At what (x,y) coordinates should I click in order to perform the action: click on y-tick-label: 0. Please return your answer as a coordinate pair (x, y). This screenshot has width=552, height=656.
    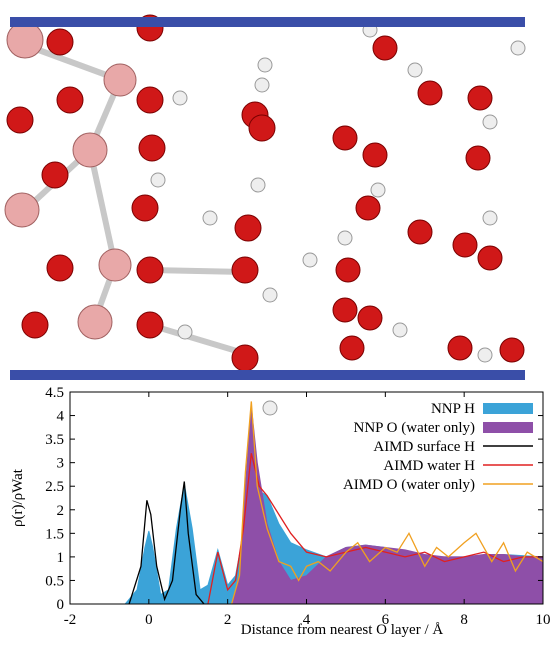
    Looking at the image, I should click on (61, 605).